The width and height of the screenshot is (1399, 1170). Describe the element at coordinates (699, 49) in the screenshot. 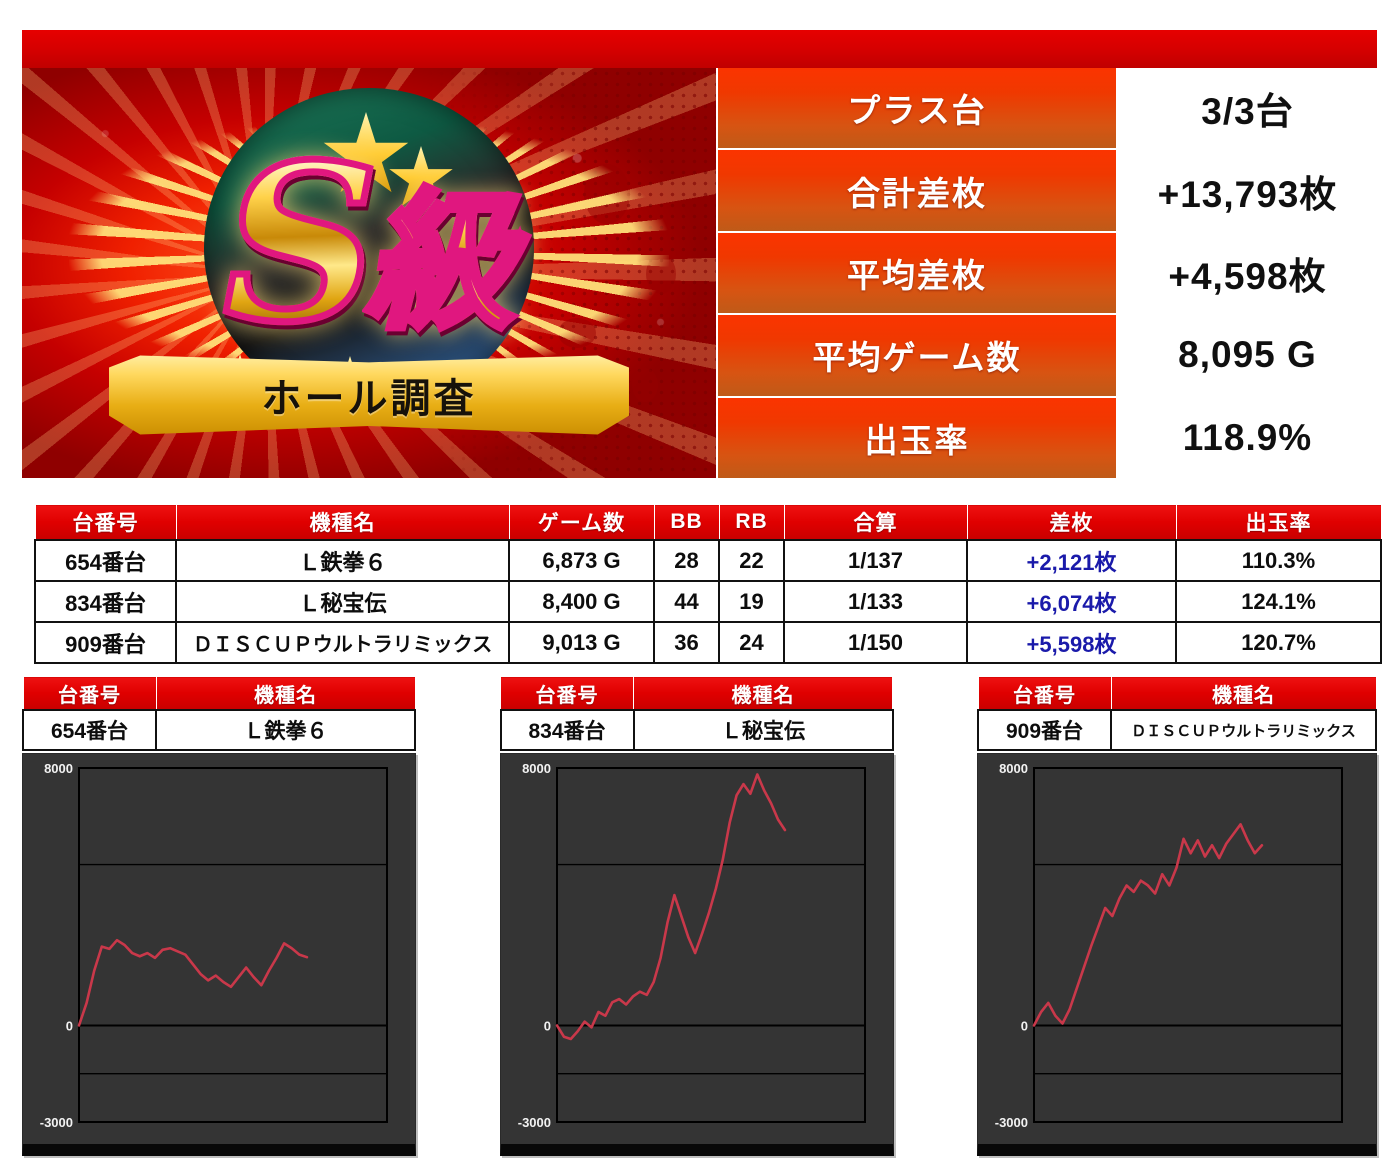

I see `red-top-strip` at that location.